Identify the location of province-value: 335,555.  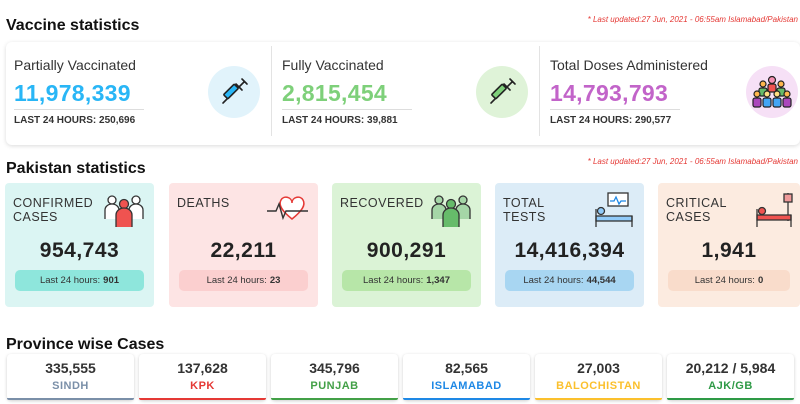
(70, 368).